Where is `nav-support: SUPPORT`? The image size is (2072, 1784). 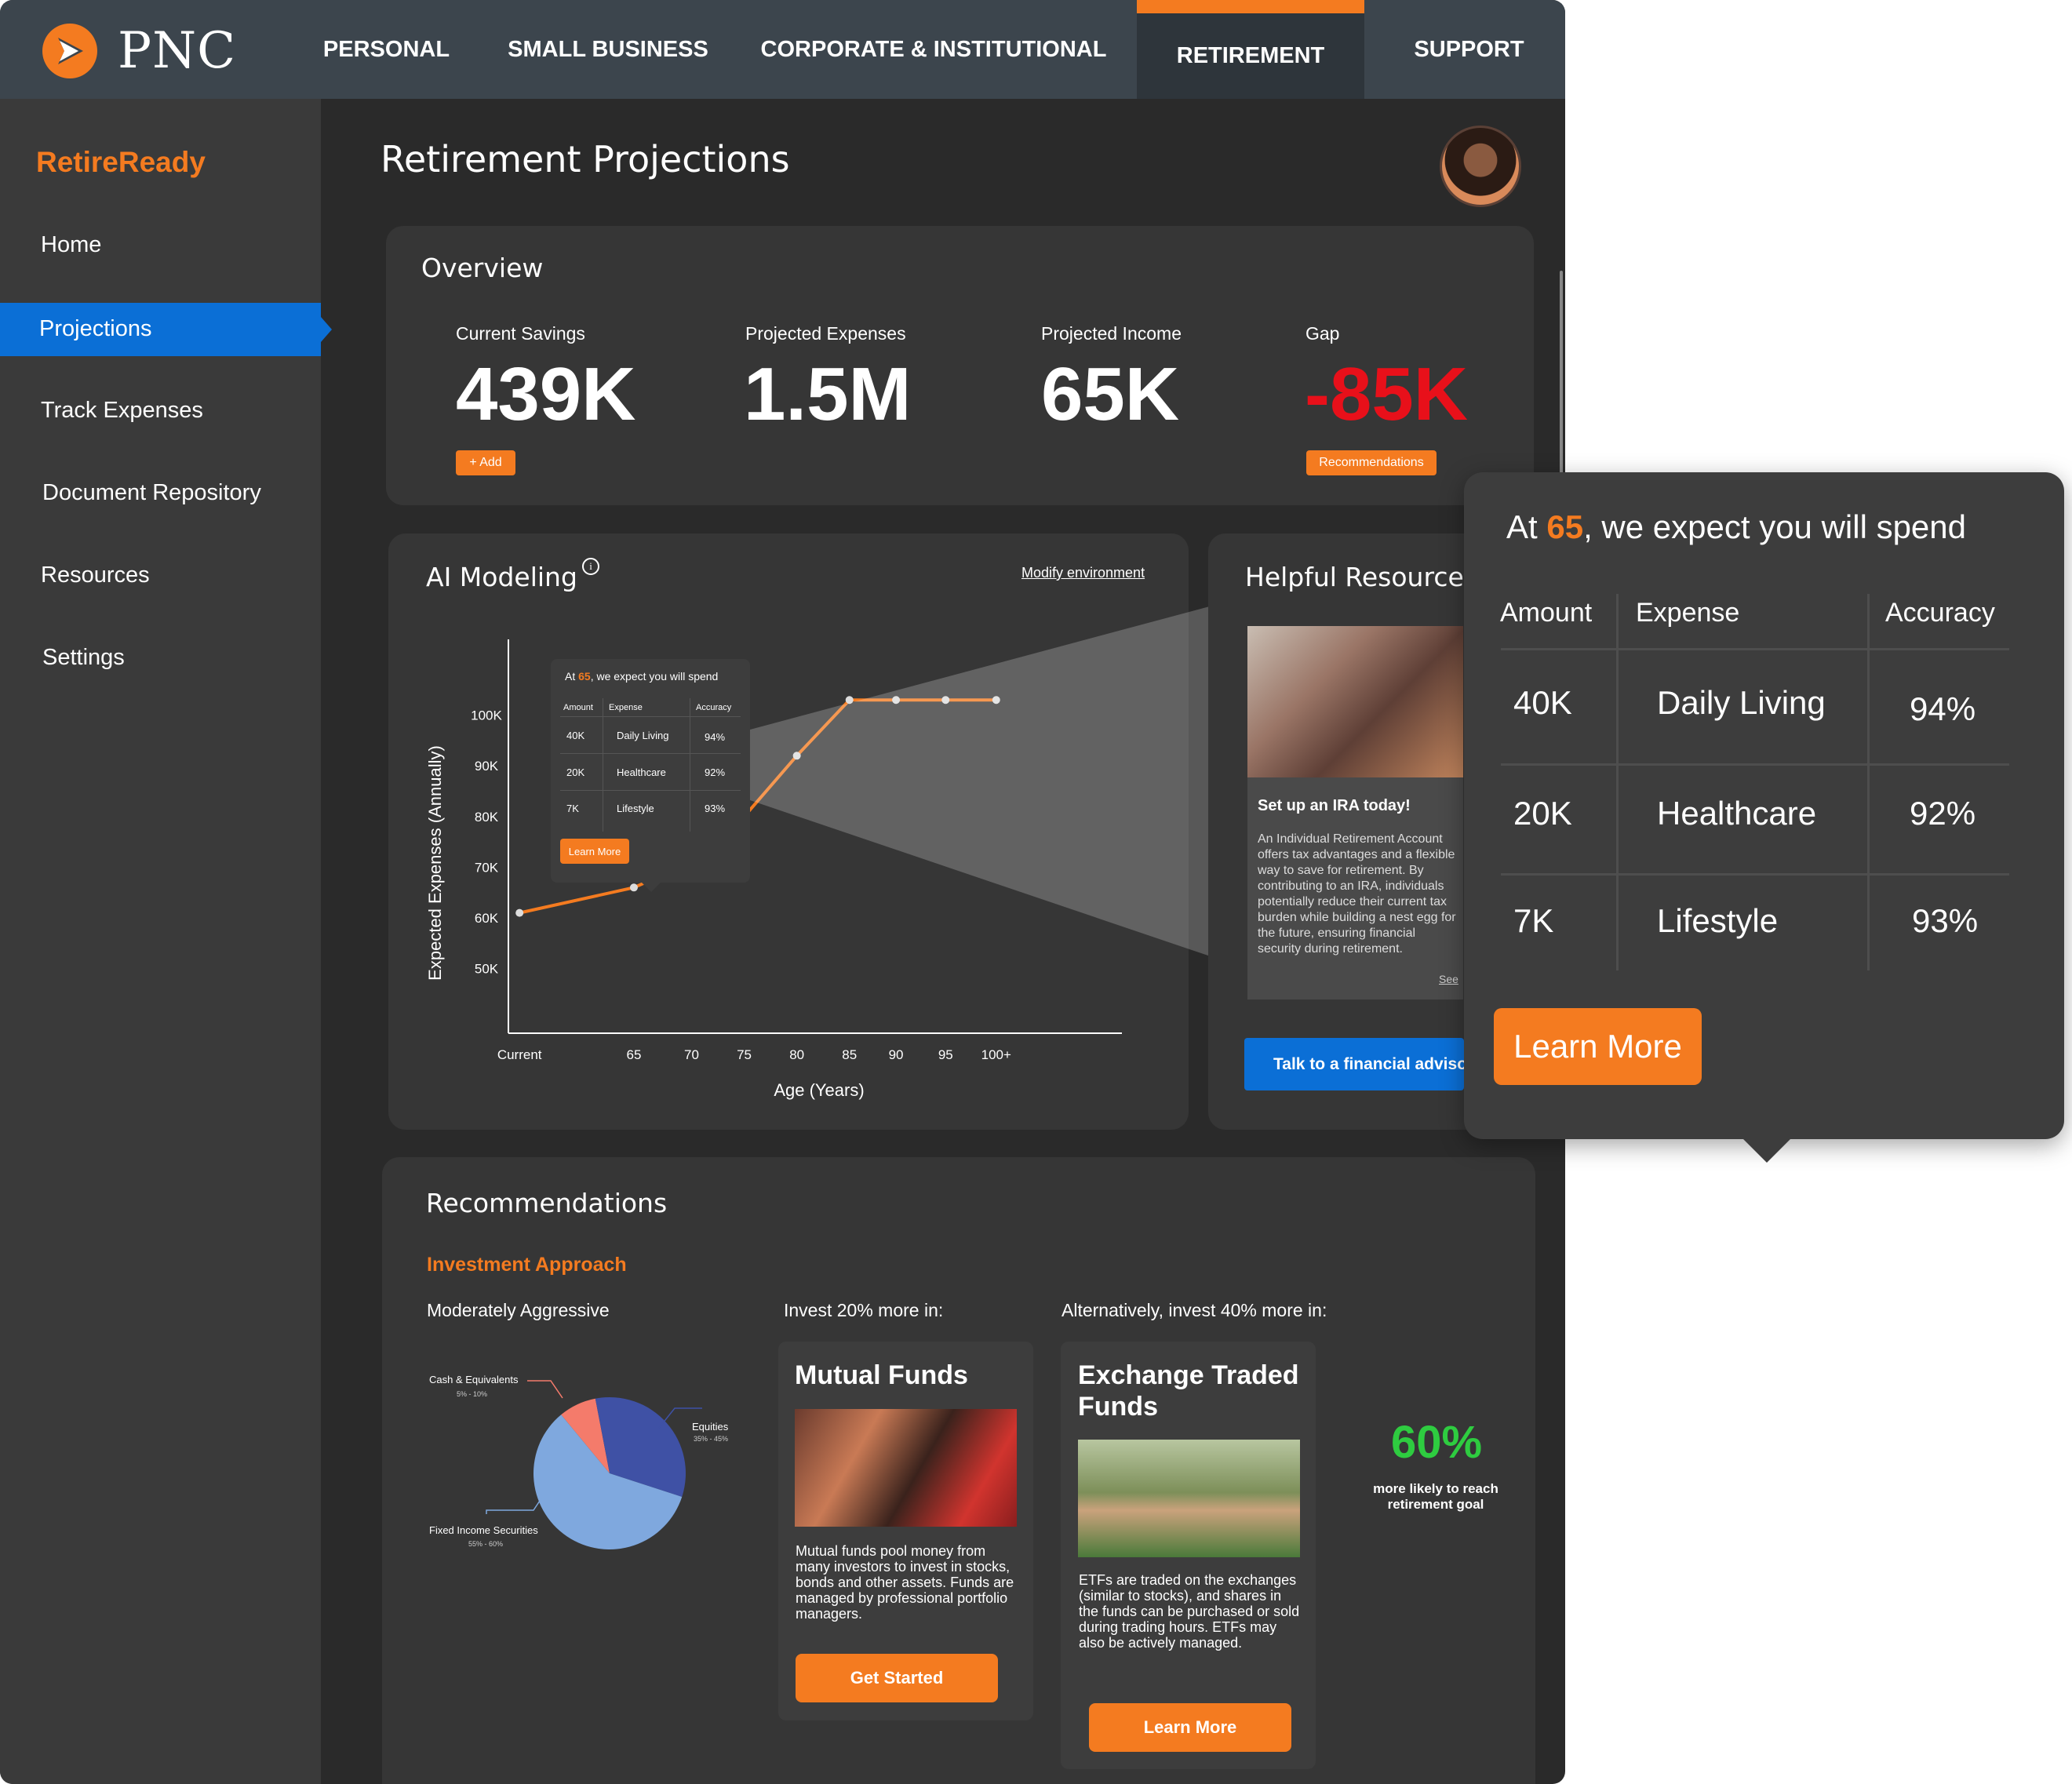
nav-support: SUPPORT is located at coordinates (1469, 49).